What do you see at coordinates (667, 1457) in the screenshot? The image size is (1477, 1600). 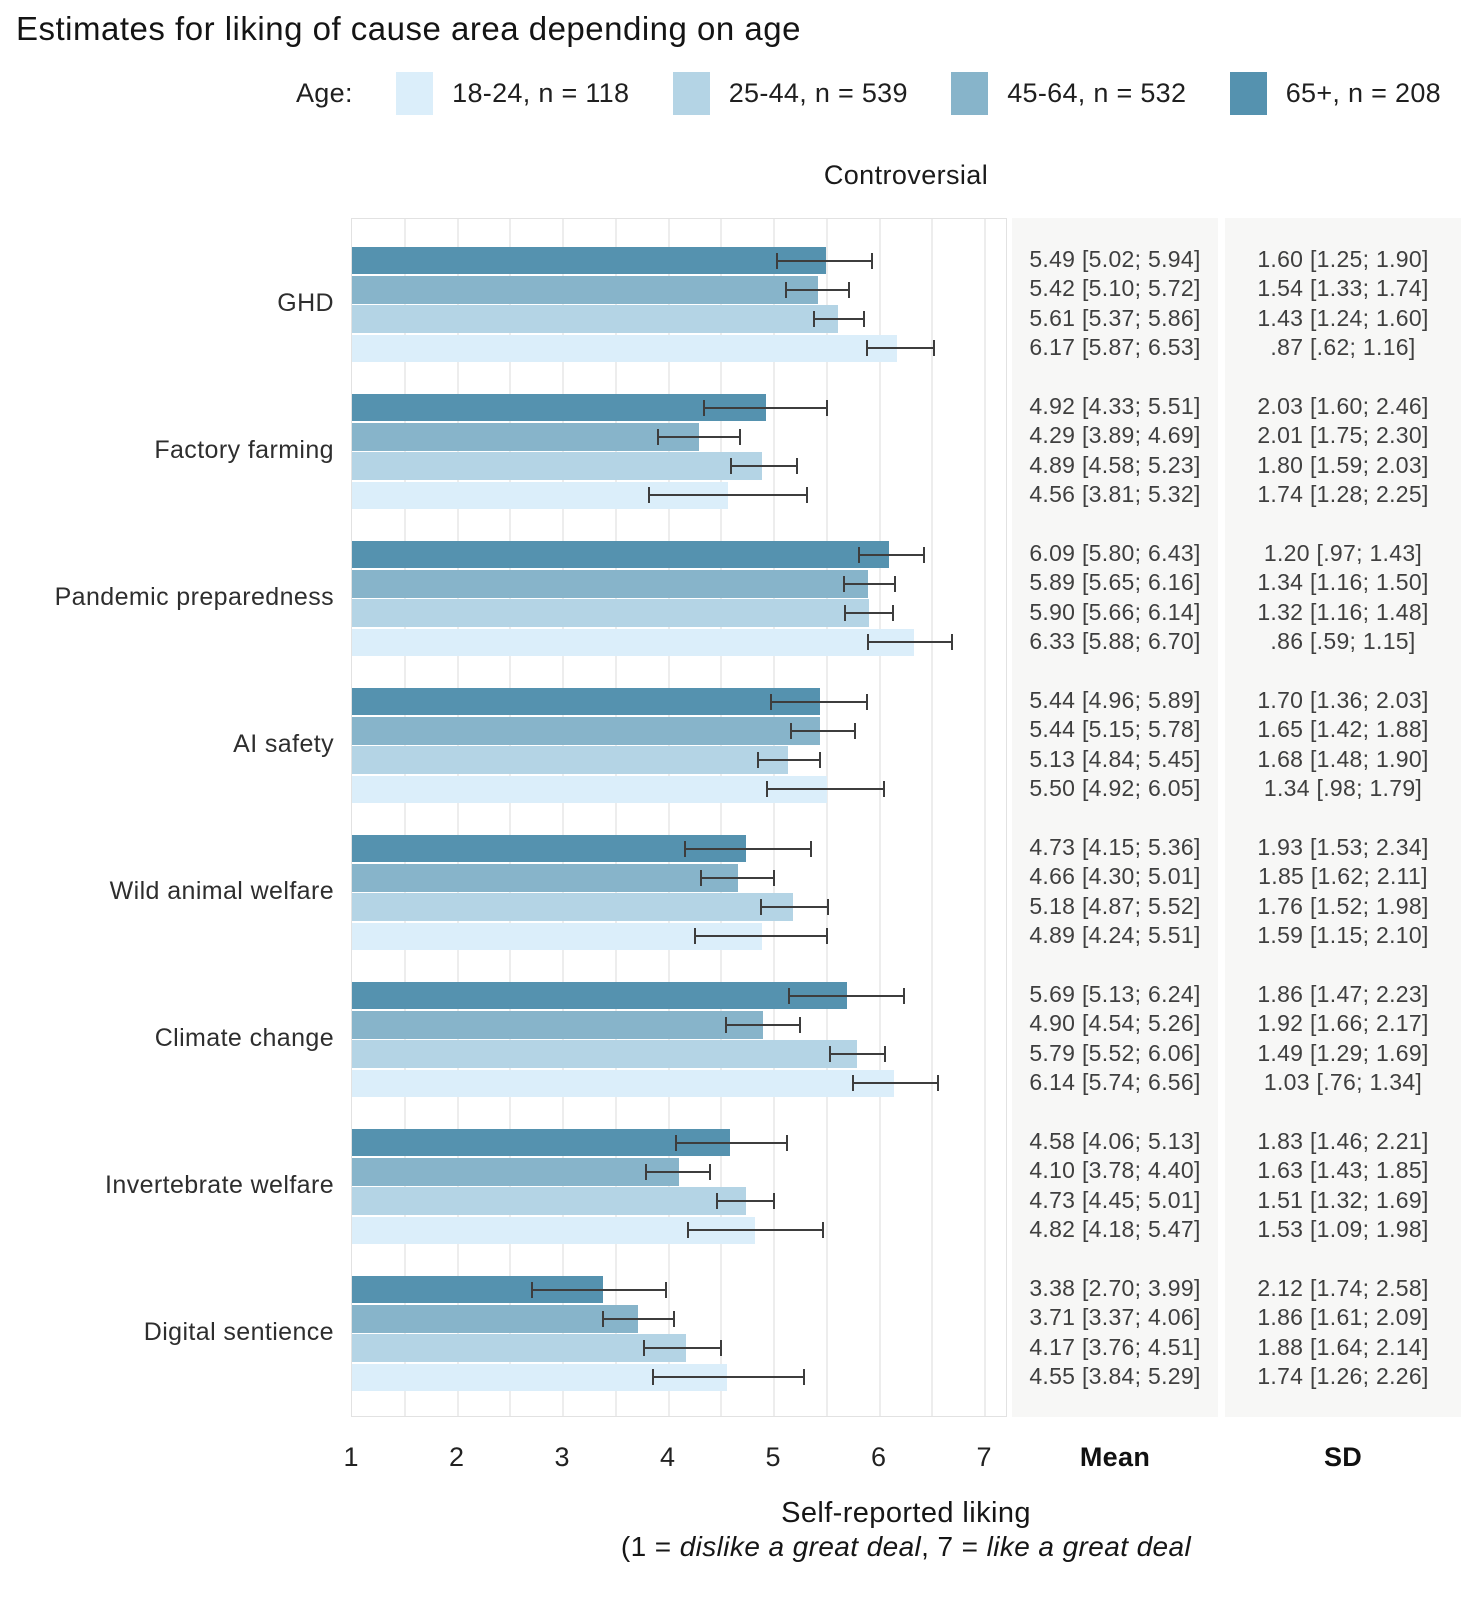 I see `x-tick-label: 4` at bounding box center [667, 1457].